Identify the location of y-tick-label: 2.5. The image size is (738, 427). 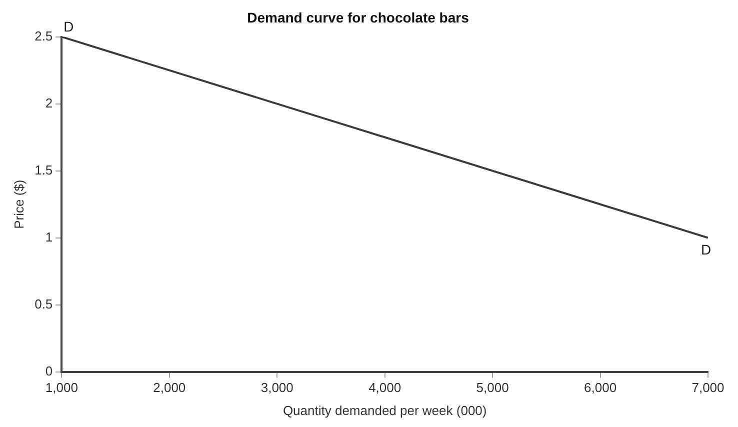
(43, 36).